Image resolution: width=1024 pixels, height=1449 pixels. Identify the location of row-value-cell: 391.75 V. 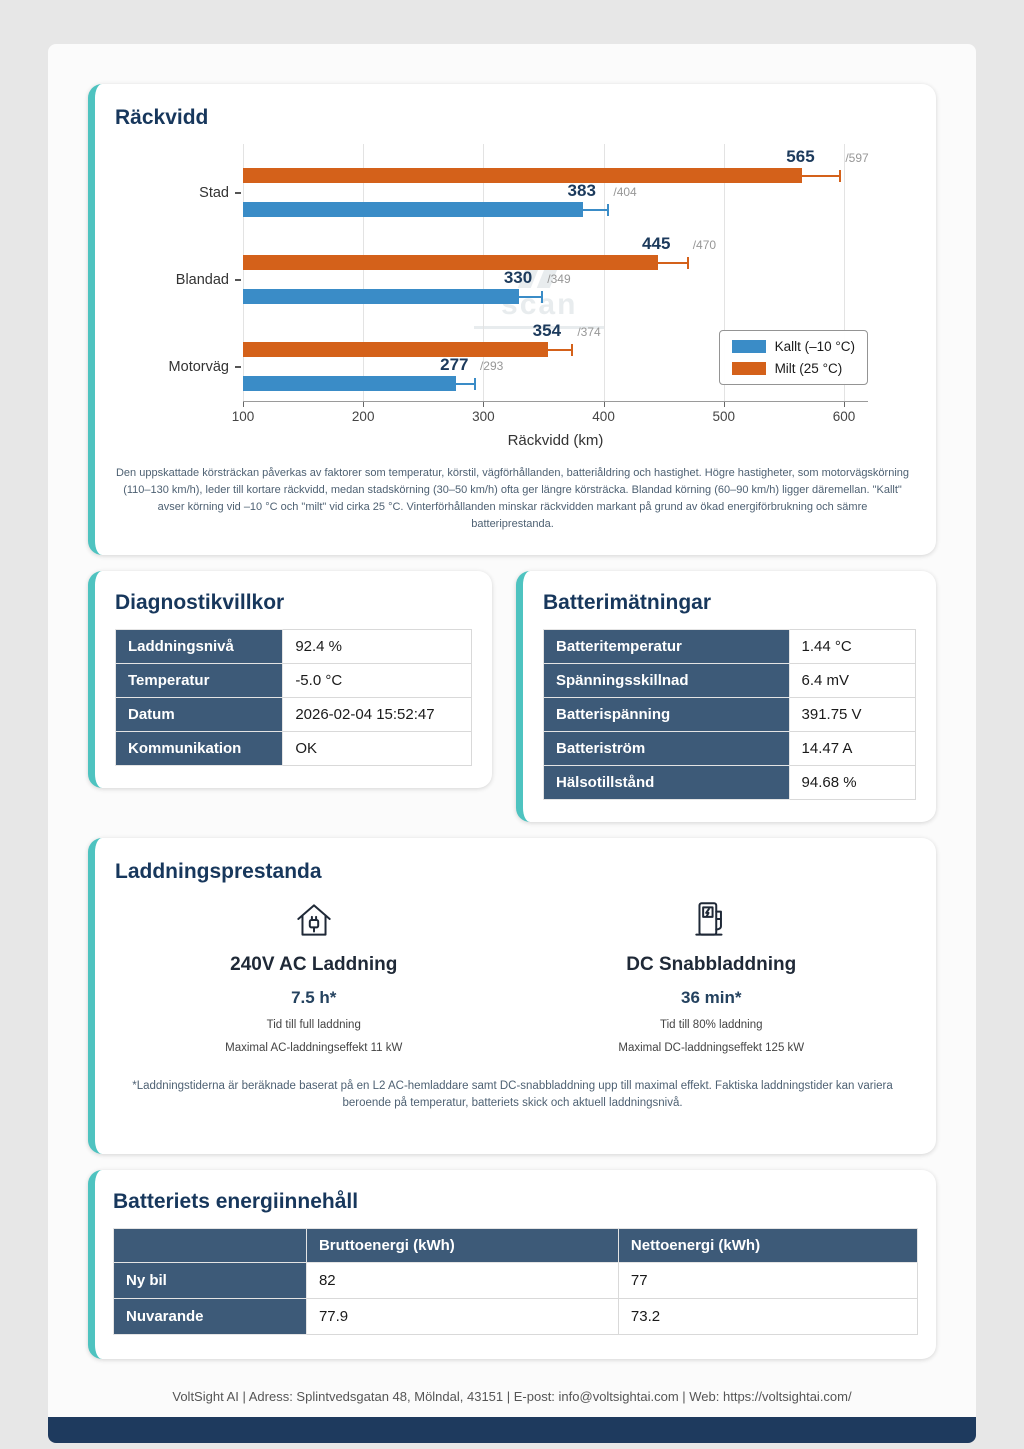
(852, 715).